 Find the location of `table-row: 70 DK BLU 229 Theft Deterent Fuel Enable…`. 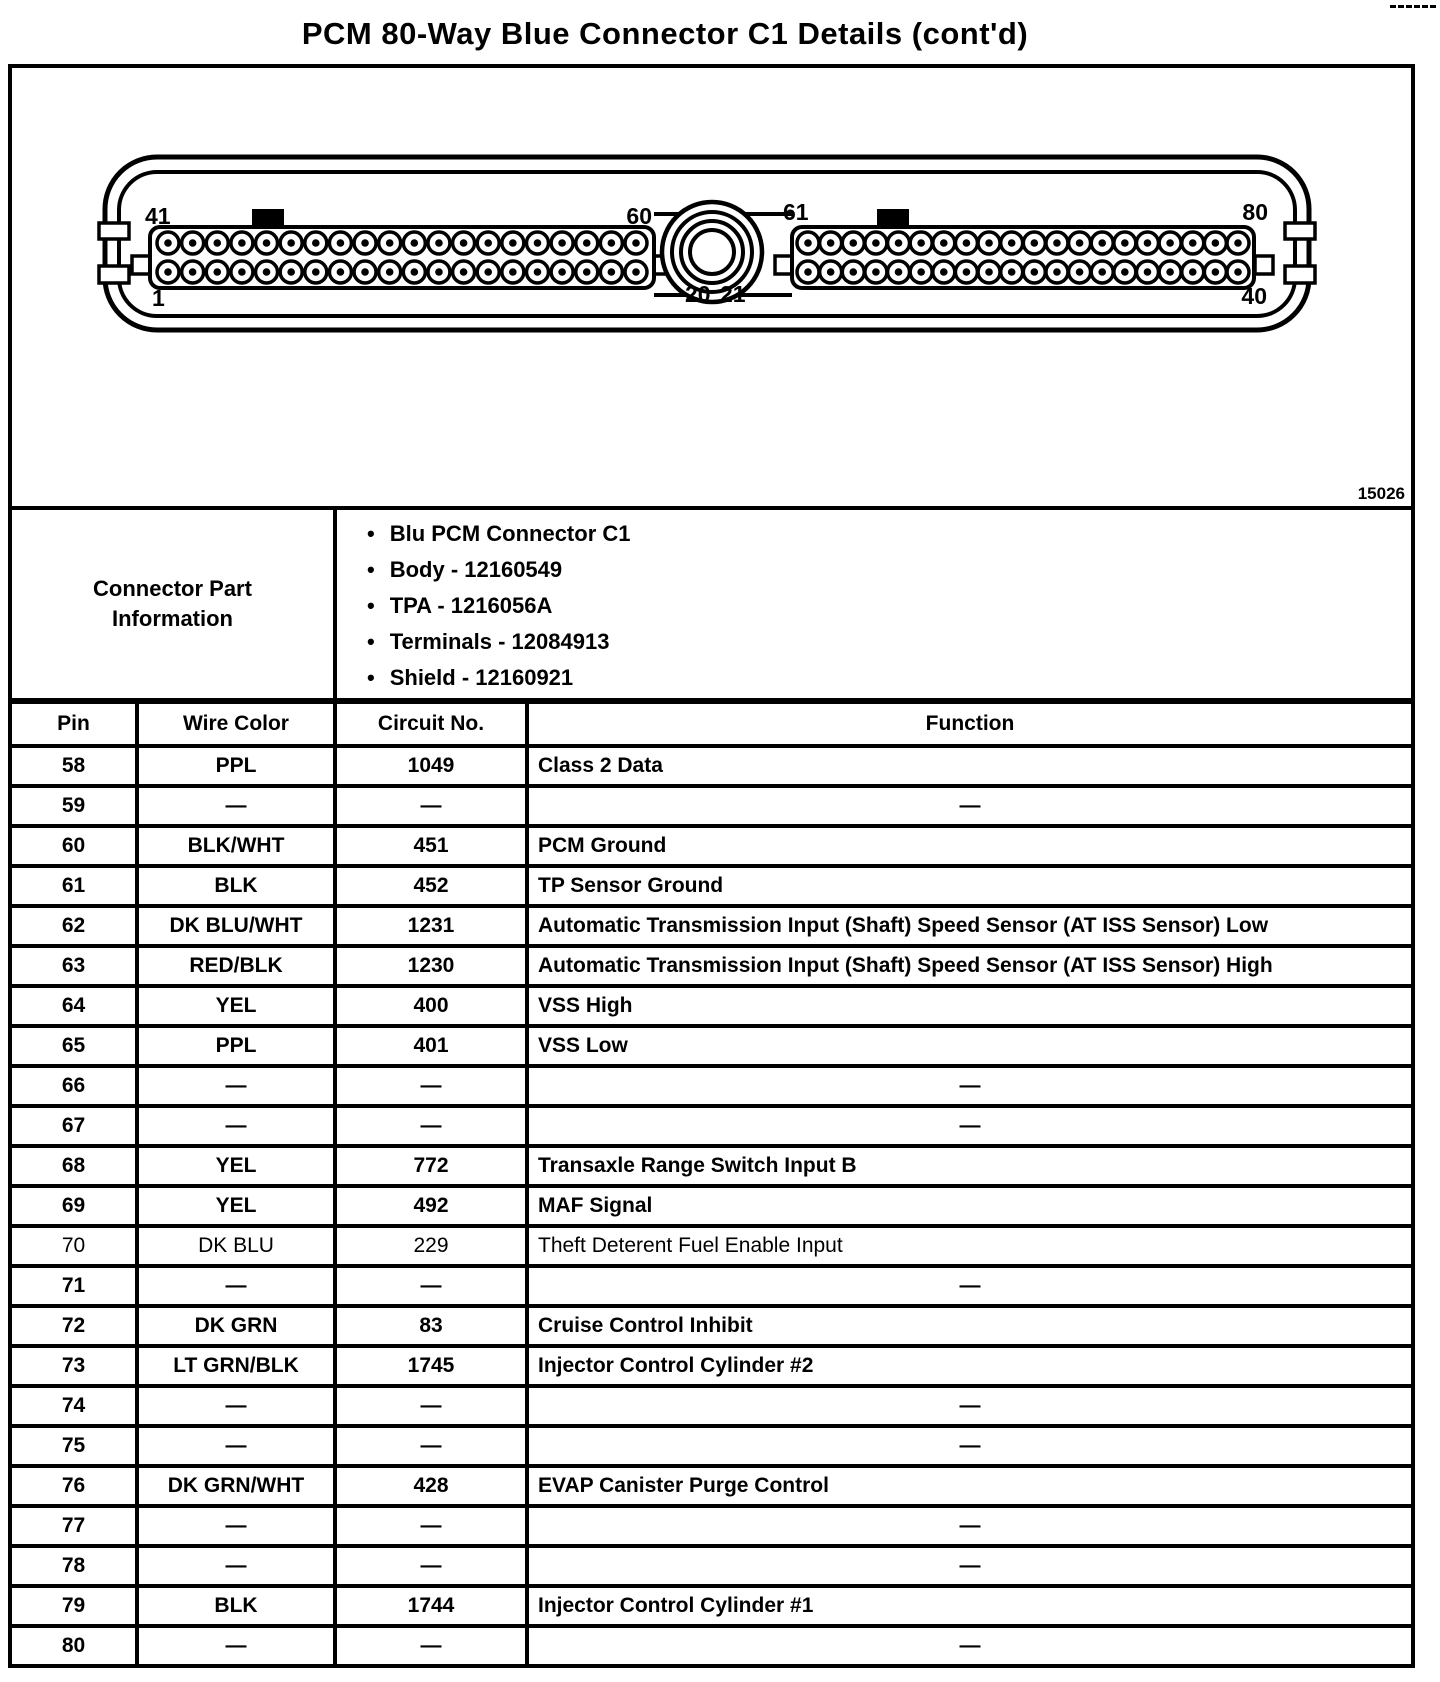

table-row: 70 DK BLU 229 Theft Deterent Fuel Enable… is located at coordinates (711, 1246).